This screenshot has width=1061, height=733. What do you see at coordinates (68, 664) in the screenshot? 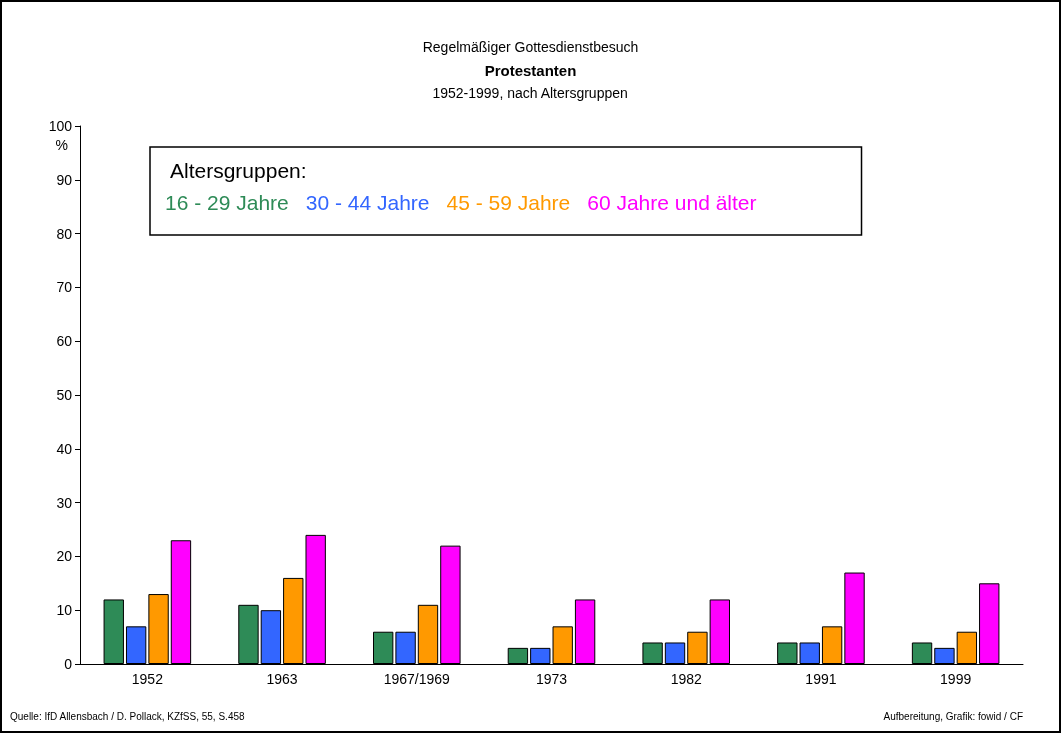
I see `y-tick-label: 0` at bounding box center [68, 664].